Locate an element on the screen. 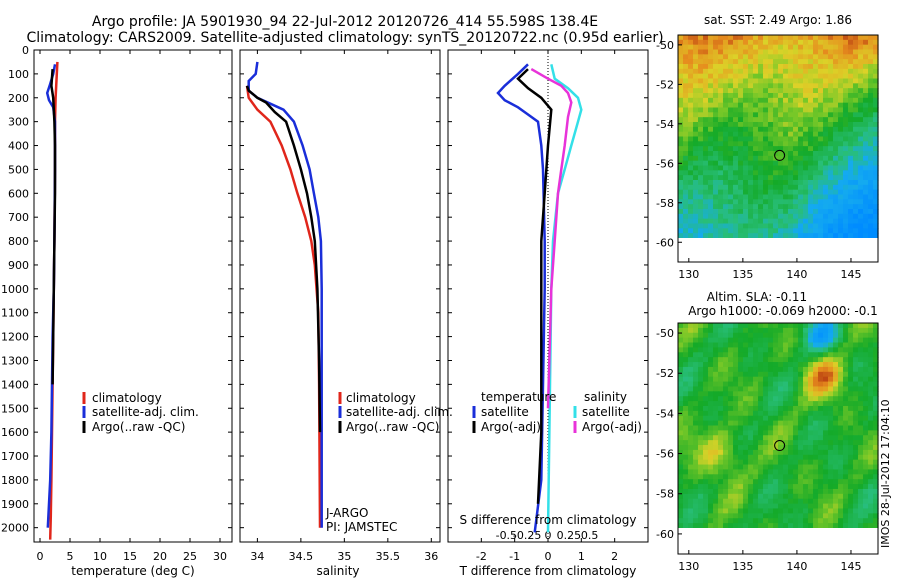 Image resolution: width=900 pixels, height=580 pixels. y-tick-label: 1000 is located at coordinates (15, 289).